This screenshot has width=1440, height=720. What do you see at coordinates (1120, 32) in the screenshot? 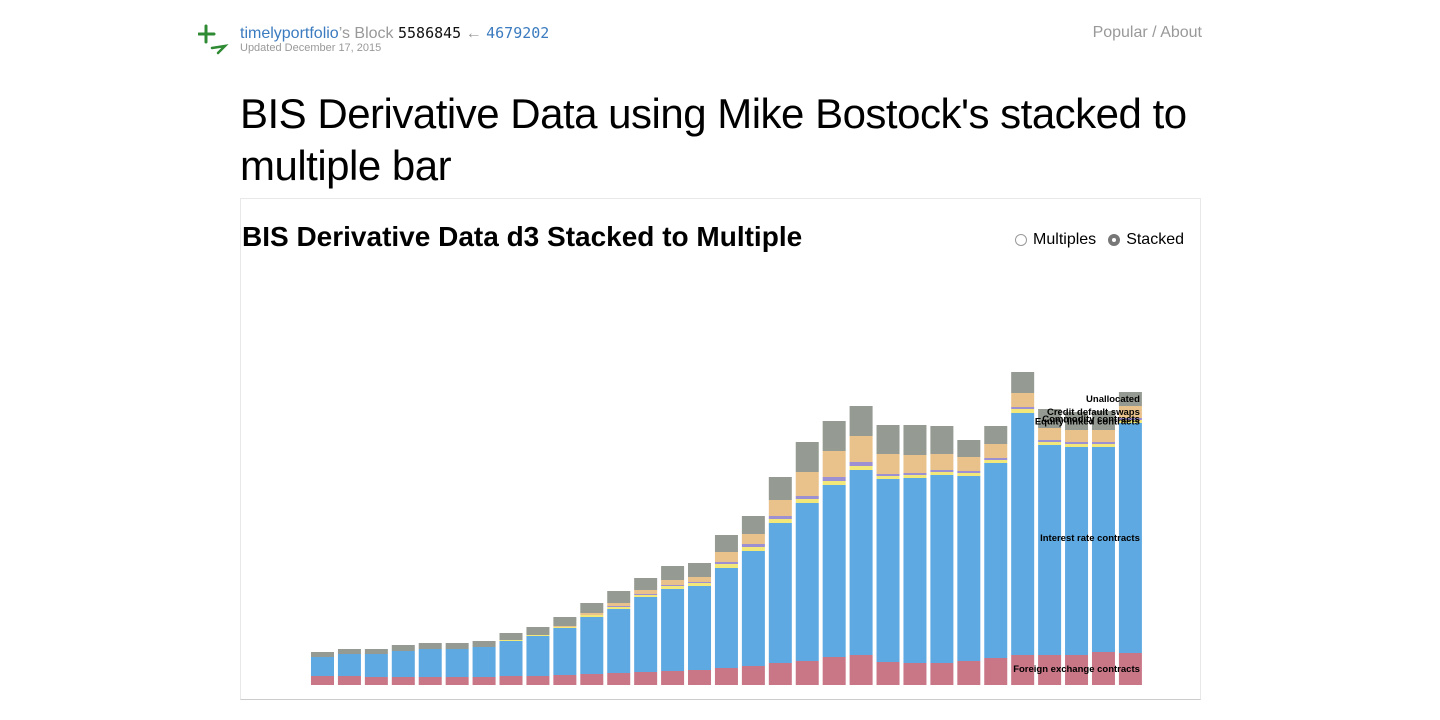
I see `popular-link: Popular` at bounding box center [1120, 32].